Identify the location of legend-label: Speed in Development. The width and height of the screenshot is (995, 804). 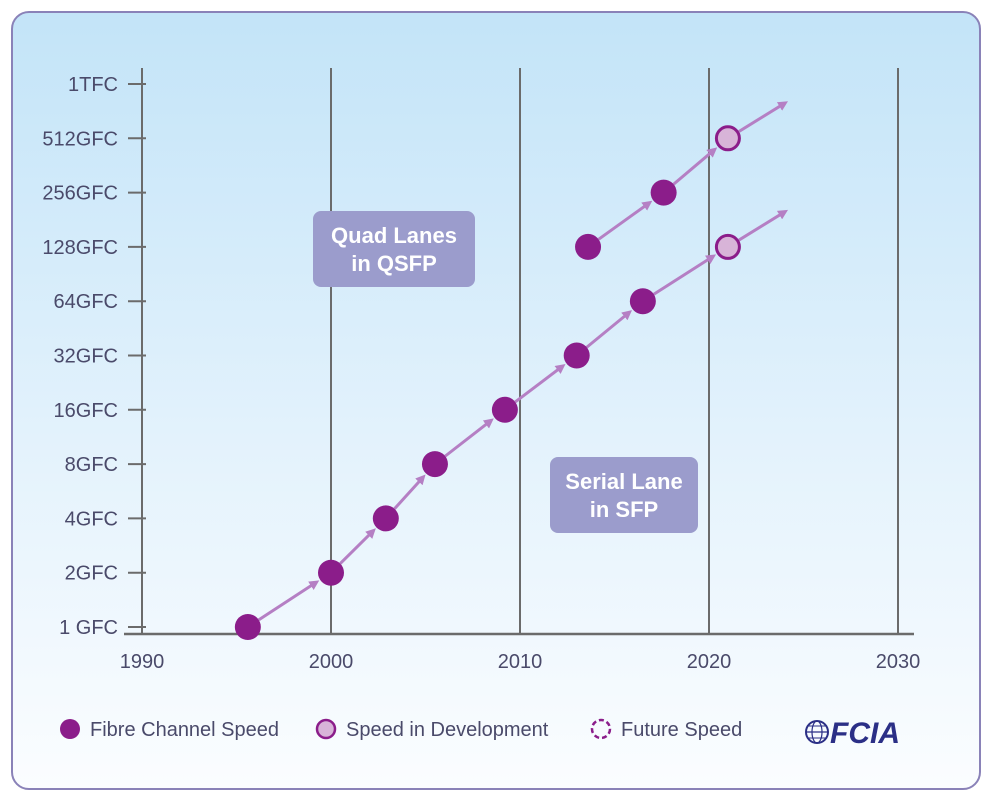
(447, 730).